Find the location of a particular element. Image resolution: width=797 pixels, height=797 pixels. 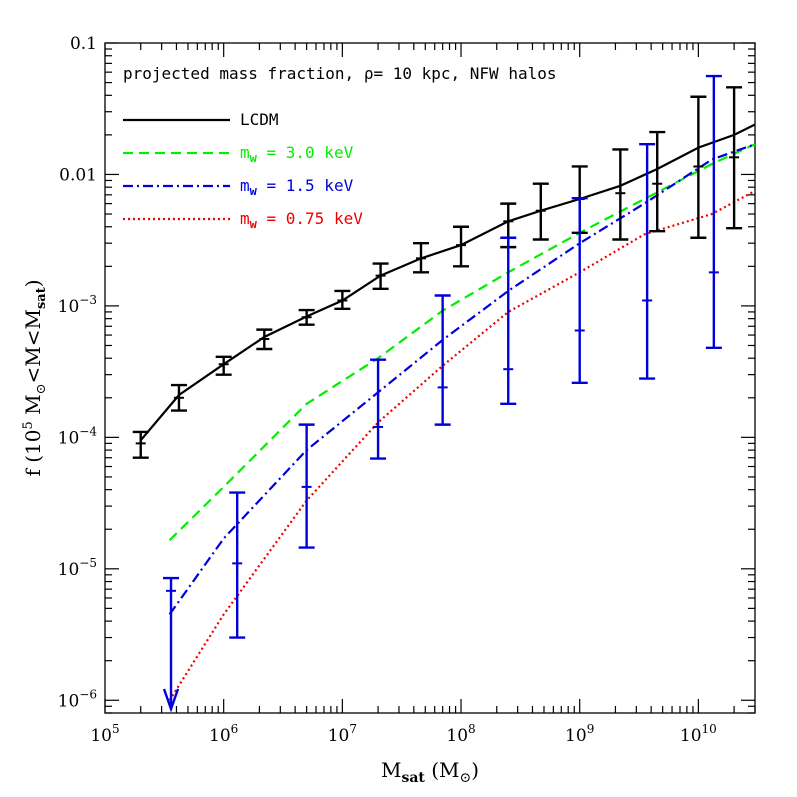

x-axis-label: Msat (M⊙) is located at coordinates (430, 772).